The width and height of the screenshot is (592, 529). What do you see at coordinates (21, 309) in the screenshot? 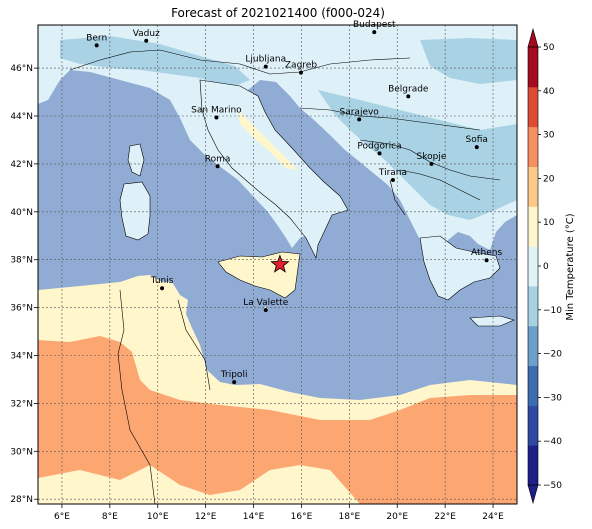
I see `lat-tick-label: 36°N` at bounding box center [21, 309].